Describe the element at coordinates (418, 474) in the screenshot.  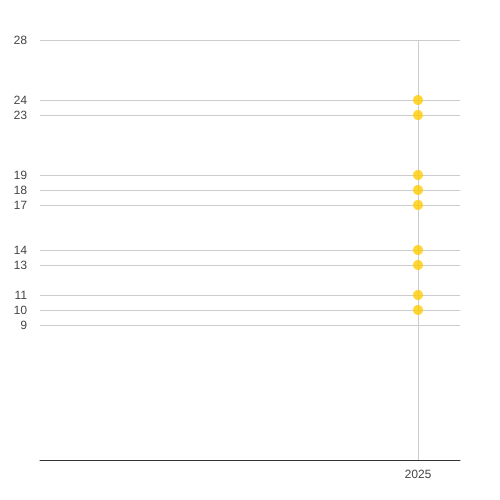
I see `x-tick-label: 2025` at that location.